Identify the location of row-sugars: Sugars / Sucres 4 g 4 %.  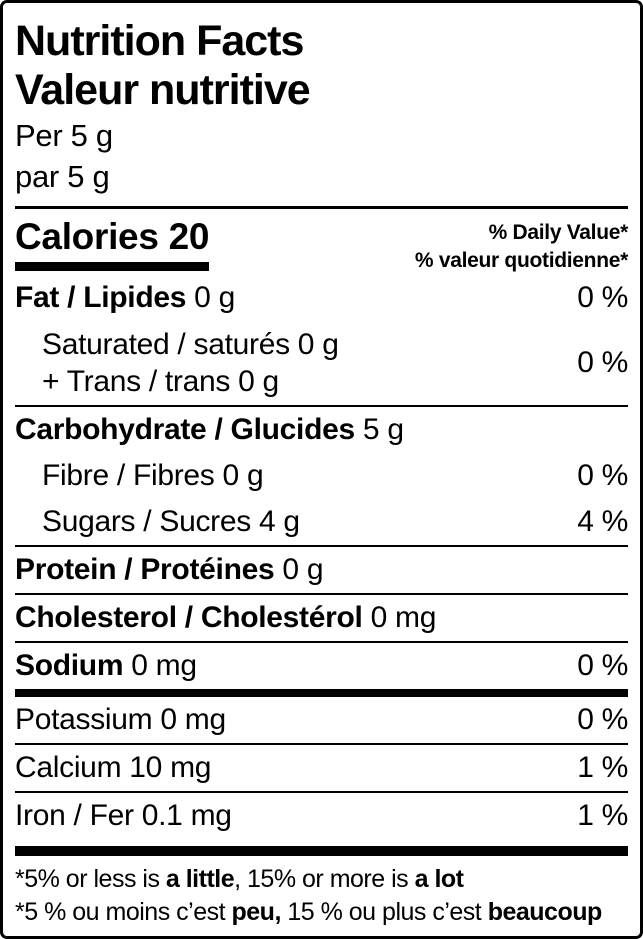
(321, 522).